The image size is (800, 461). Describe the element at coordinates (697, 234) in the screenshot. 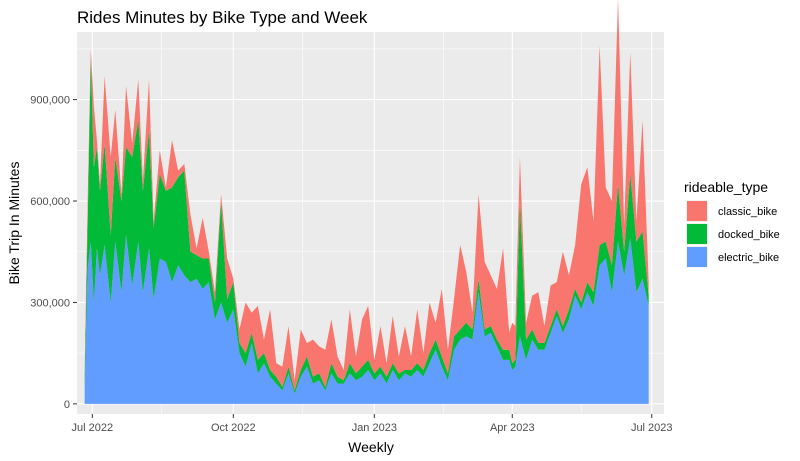

I see `legend-key-docked-bike` at that location.